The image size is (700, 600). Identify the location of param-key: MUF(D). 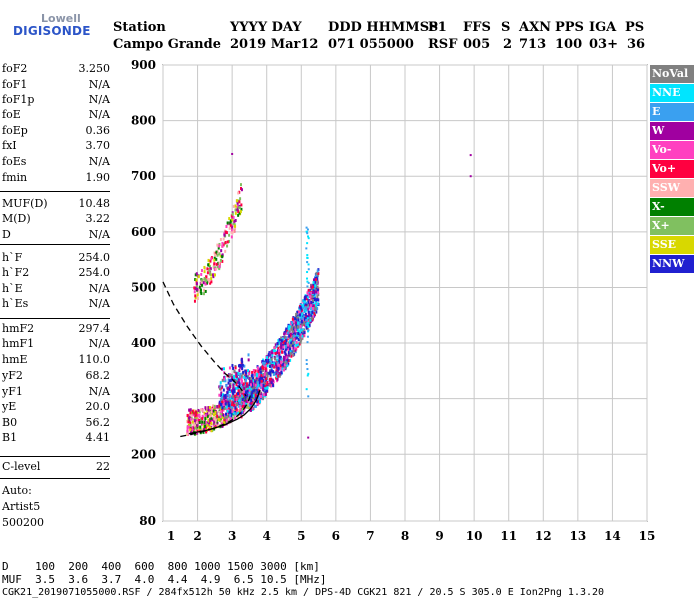
(25, 203).